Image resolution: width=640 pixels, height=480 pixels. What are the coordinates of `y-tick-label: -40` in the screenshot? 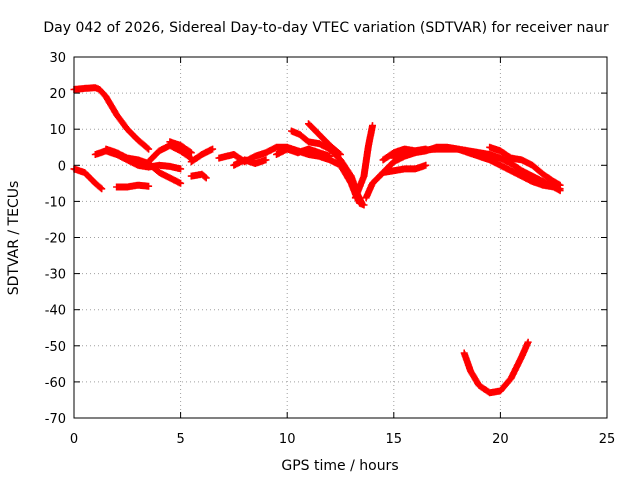 It's located at (55, 311).